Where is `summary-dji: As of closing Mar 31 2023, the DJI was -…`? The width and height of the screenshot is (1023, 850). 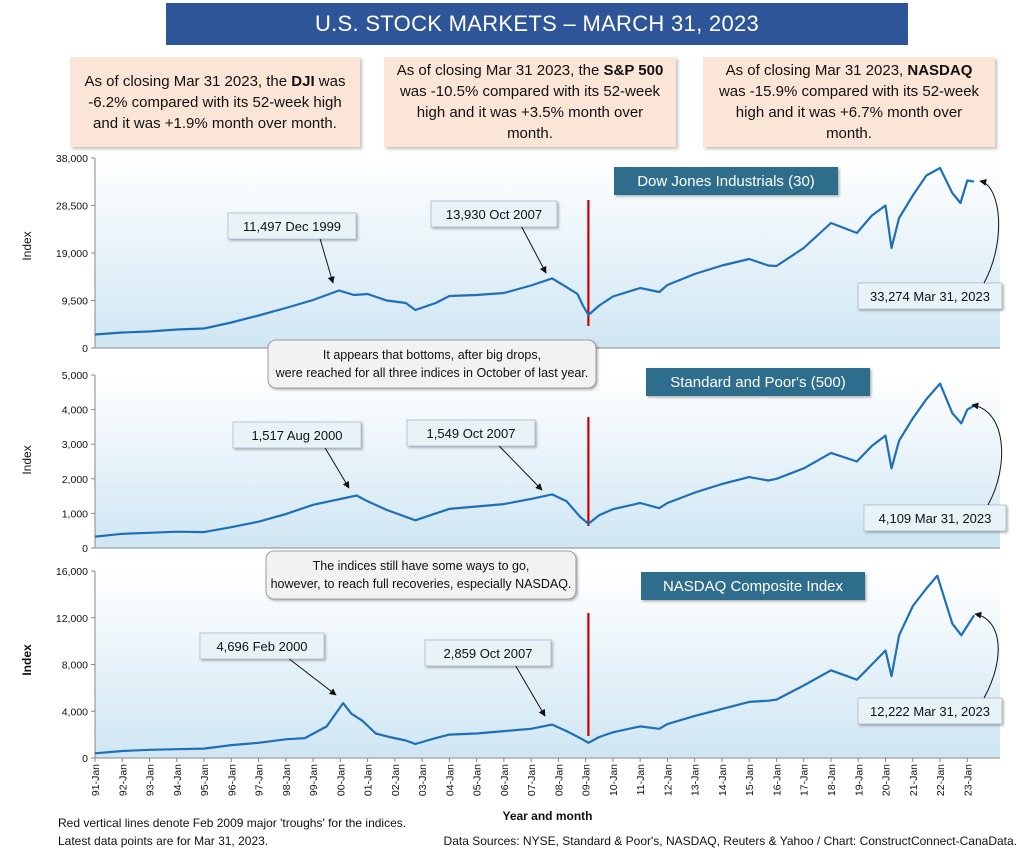 summary-dji: As of closing Mar 31 2023, the DJI was -… is located at coordinates (215, 102).